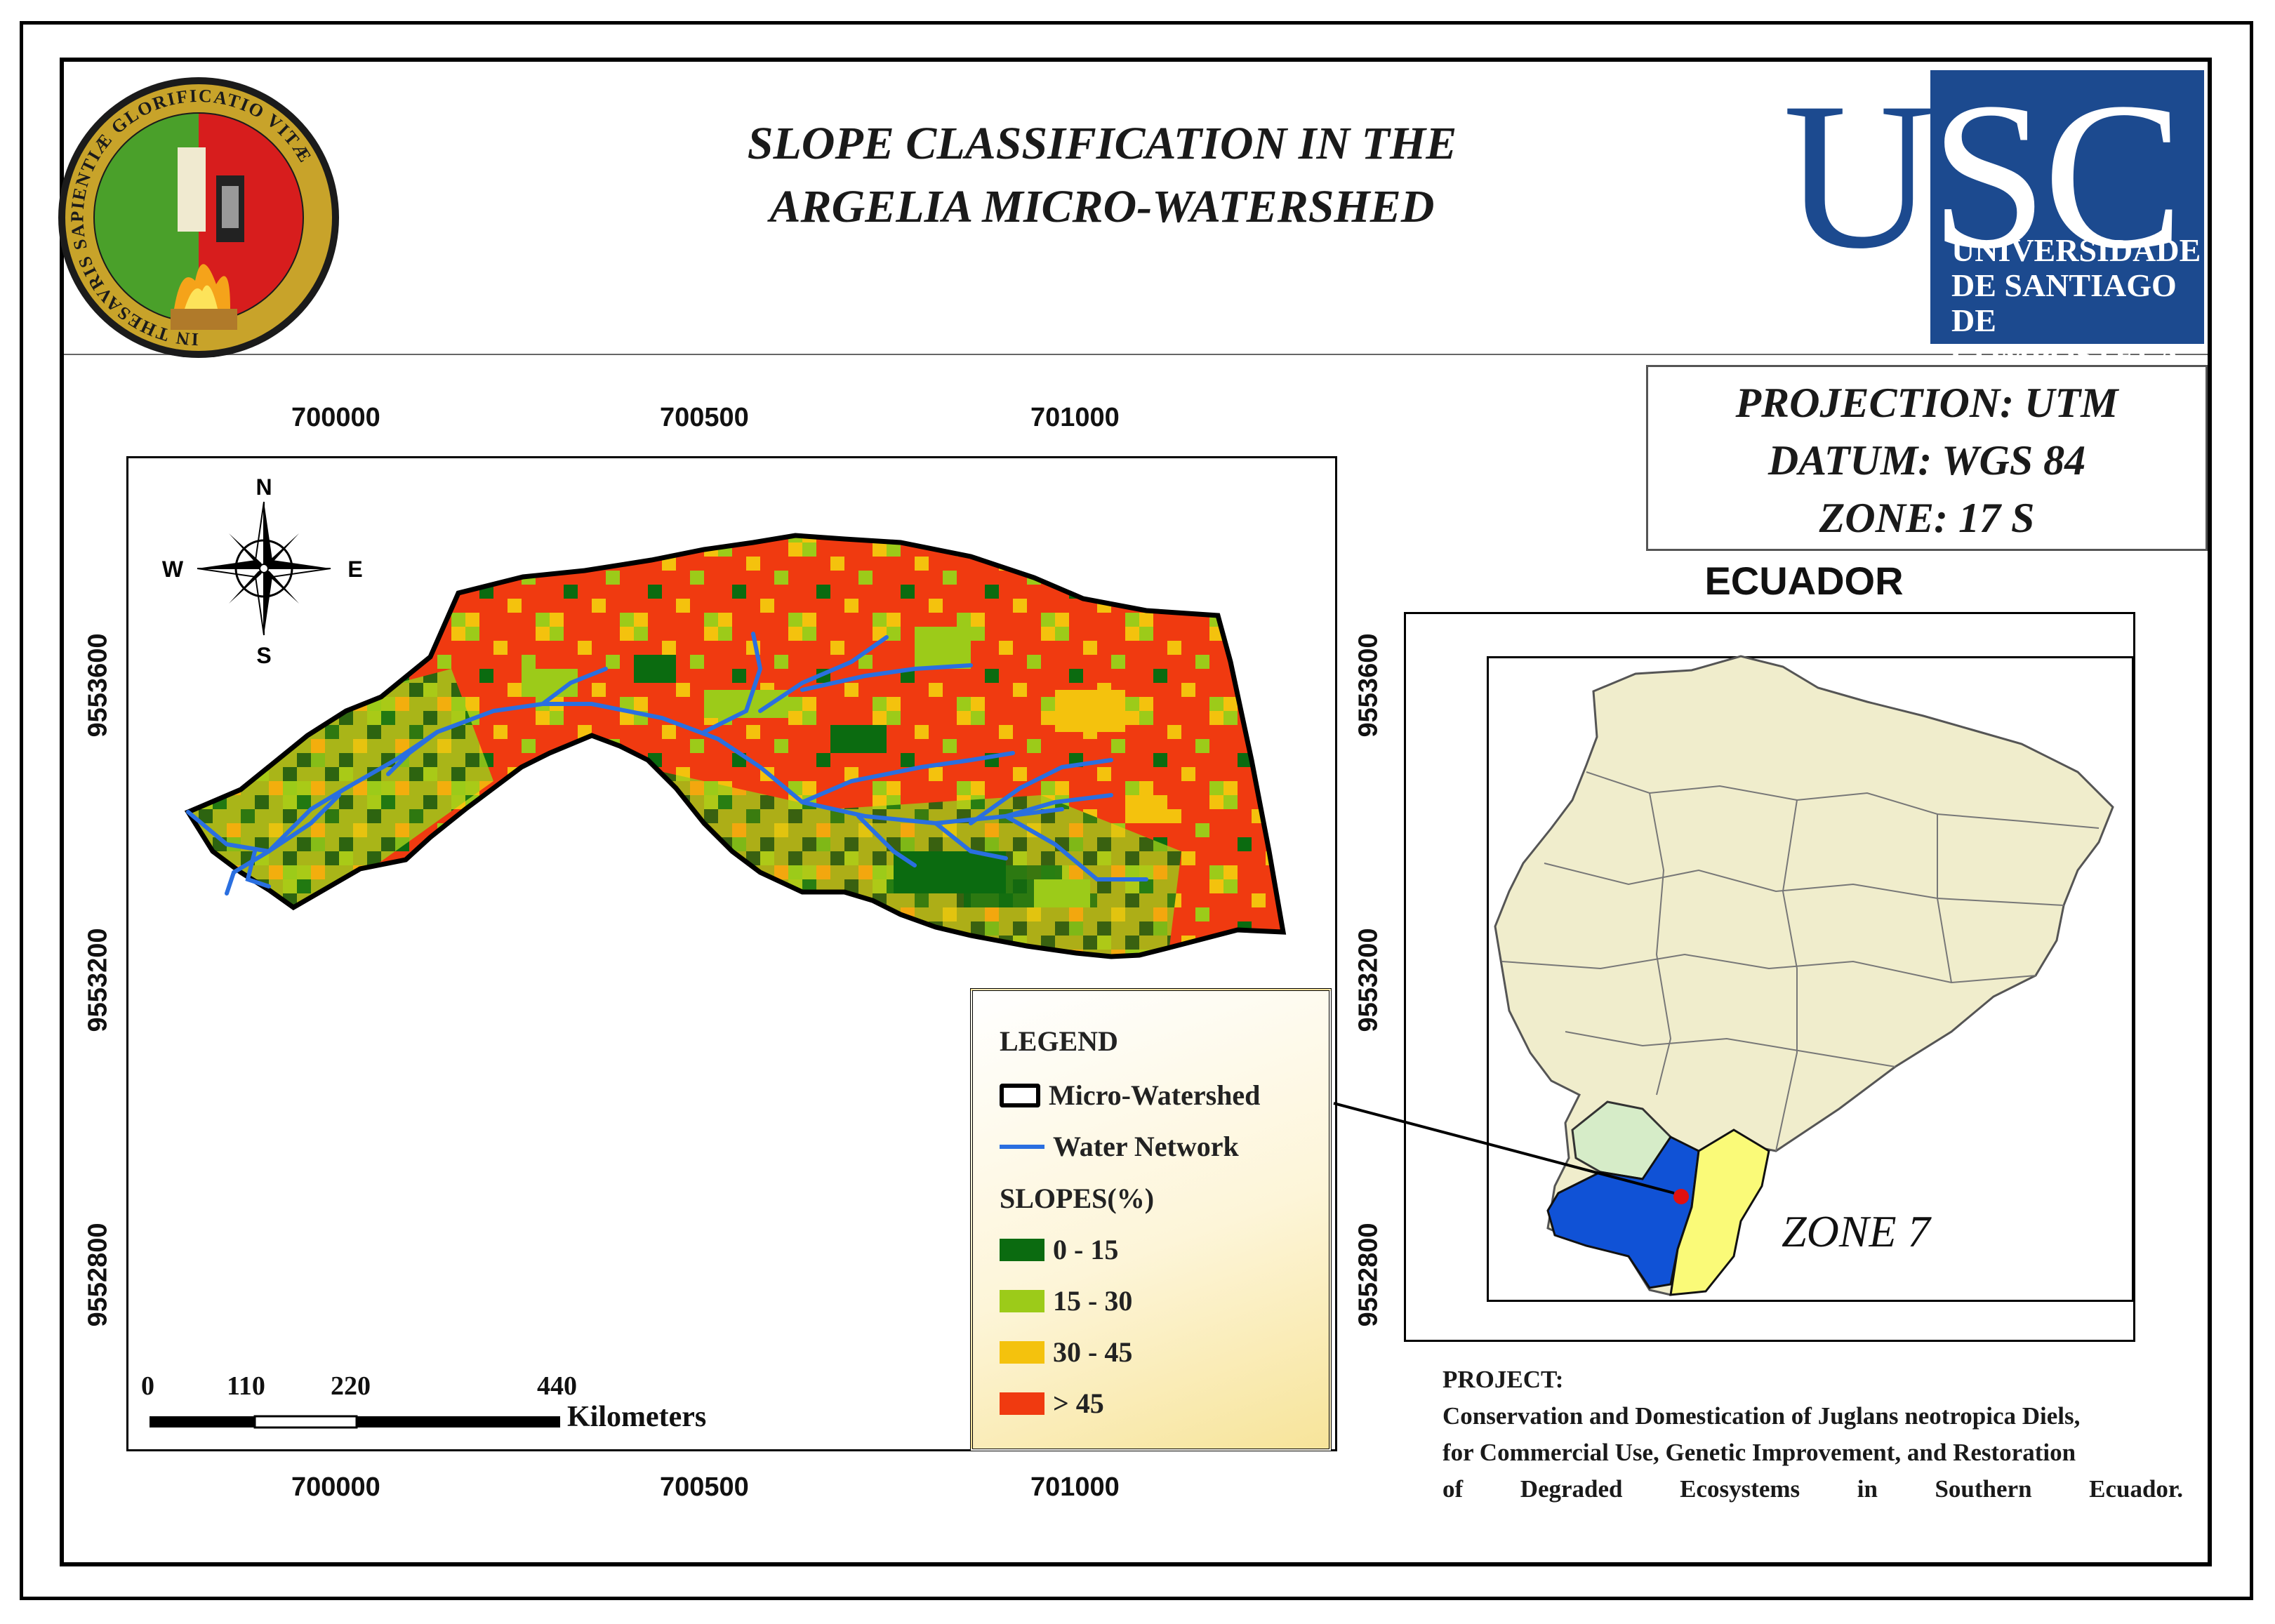 The image size is (2275, 1624). Describe the element at coordinates (2066, 337) in the screenshot. I see `usc-line-3: DE COMPOSTELA` at that location.